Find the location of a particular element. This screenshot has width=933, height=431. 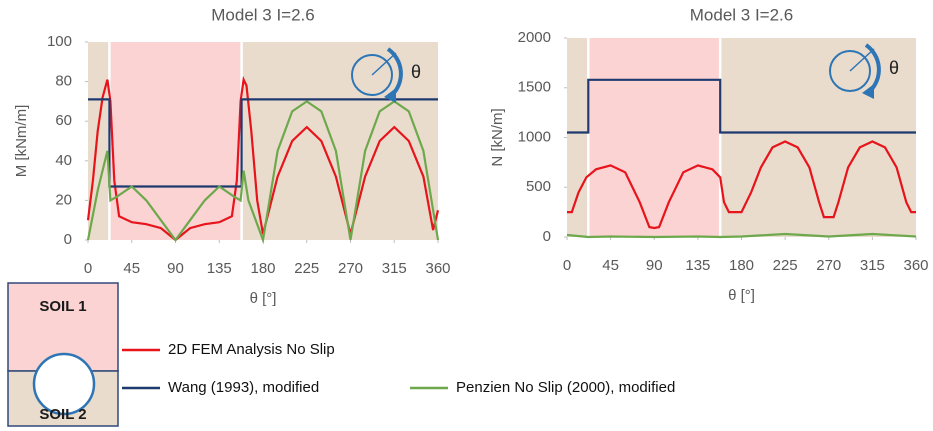

y-tick-label: 1500 is located at coordinates (534, 87).